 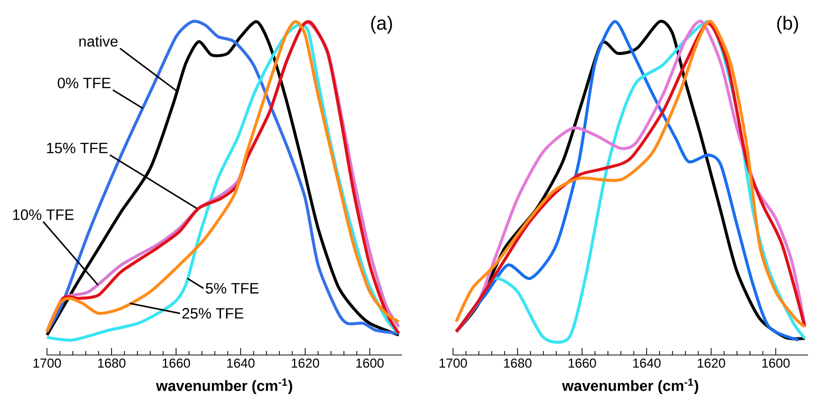 What do you see at coordinates (787, 25) in the screenshot?
I see `chart-title: (b)` at bounding box center [787, 25].